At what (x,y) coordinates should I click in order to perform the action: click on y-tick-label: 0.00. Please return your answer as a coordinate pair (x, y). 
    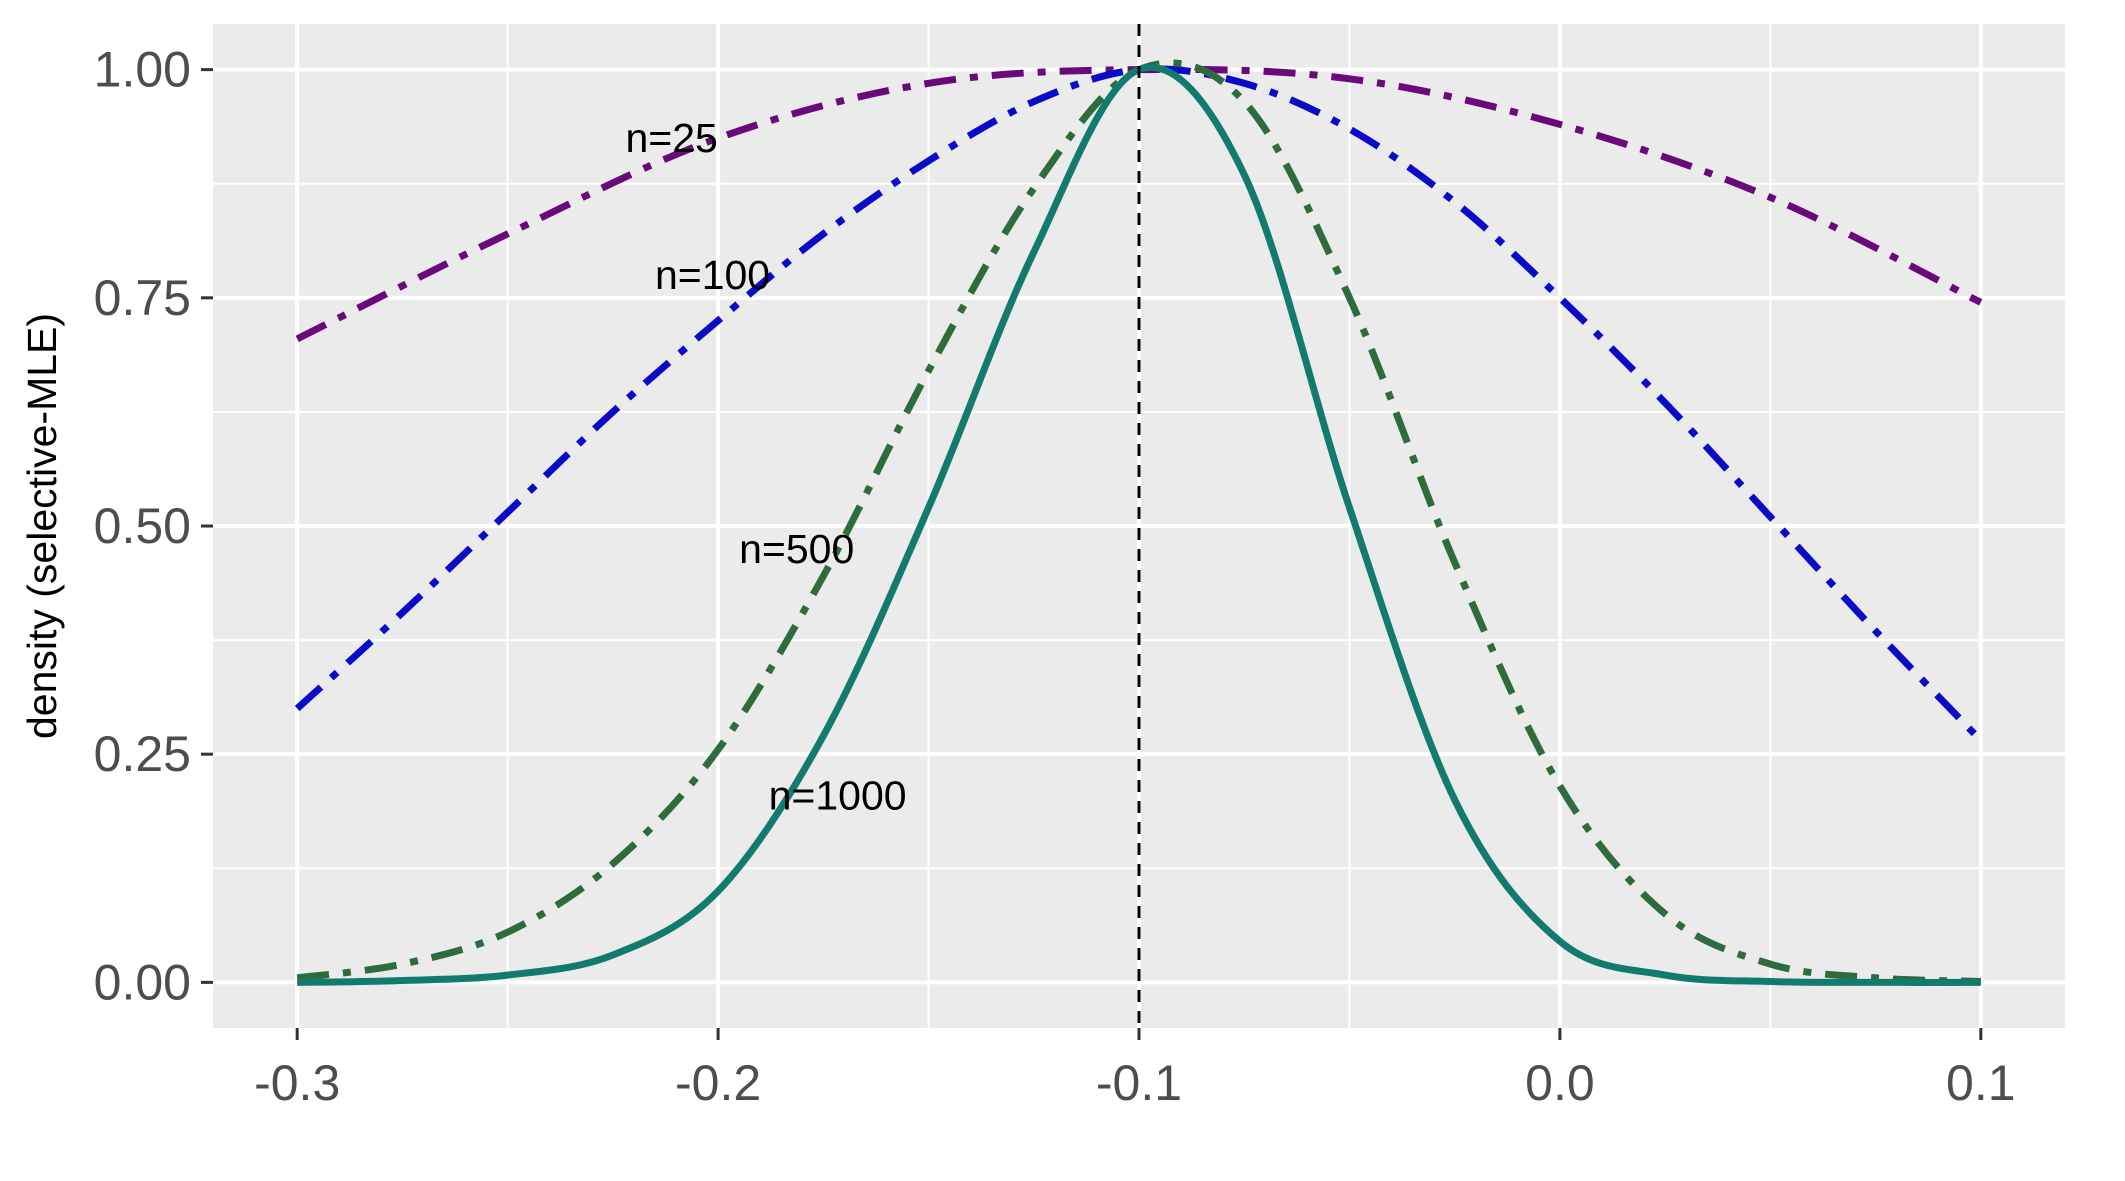
    Looking at the image, I should click on (142, 982).